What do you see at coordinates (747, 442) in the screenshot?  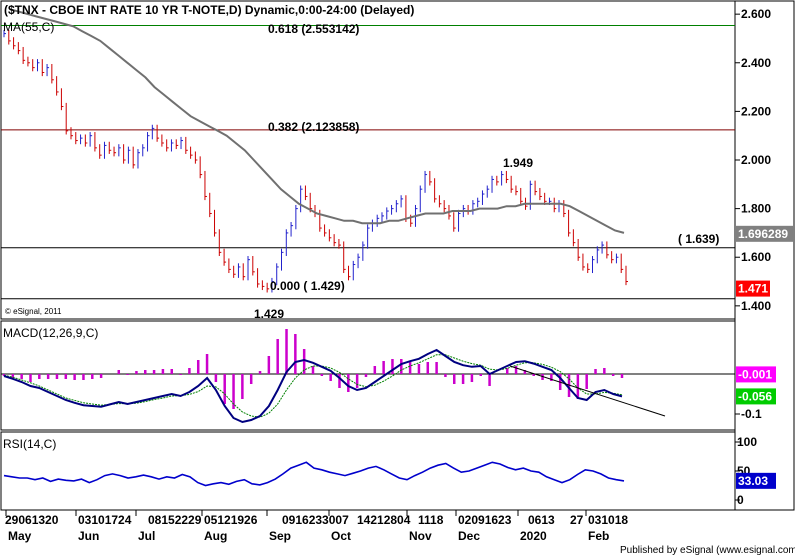 I see `rsi-tick-label: 100` at bounding box center [747, 442].